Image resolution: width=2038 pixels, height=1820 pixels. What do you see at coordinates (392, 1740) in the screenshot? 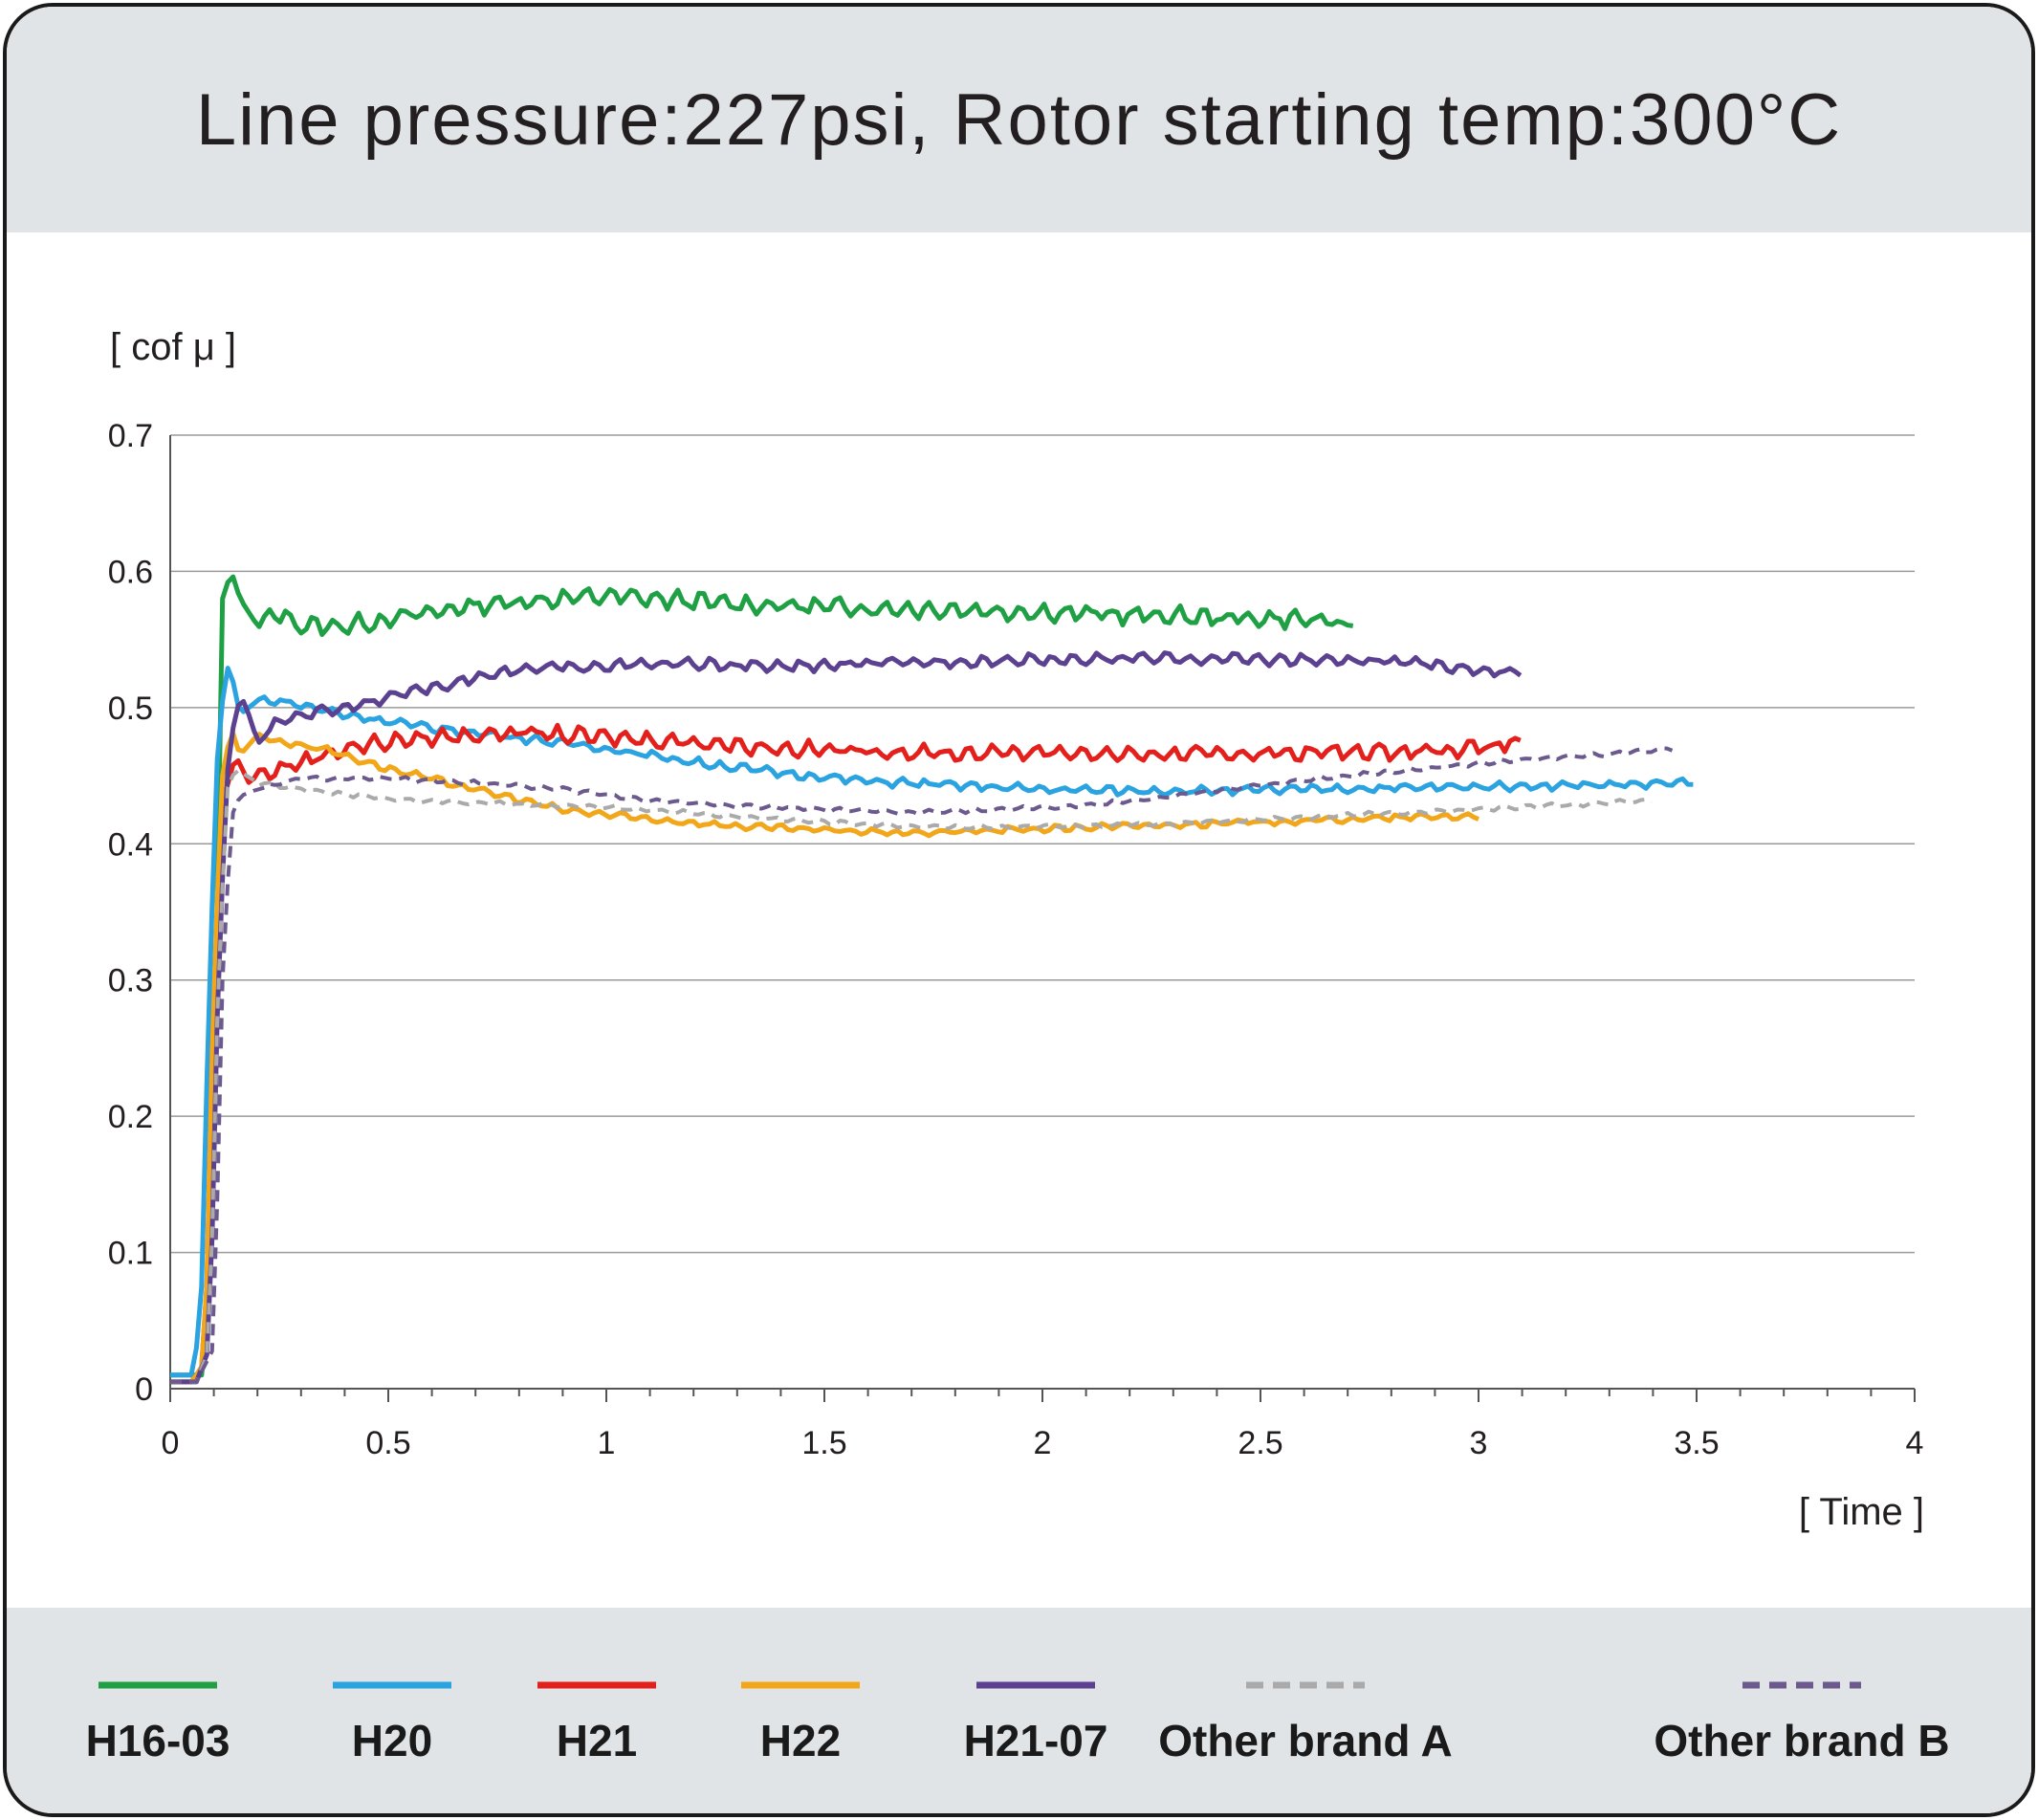
I see `legend-label: H20` at bounding box center [392, 1740].